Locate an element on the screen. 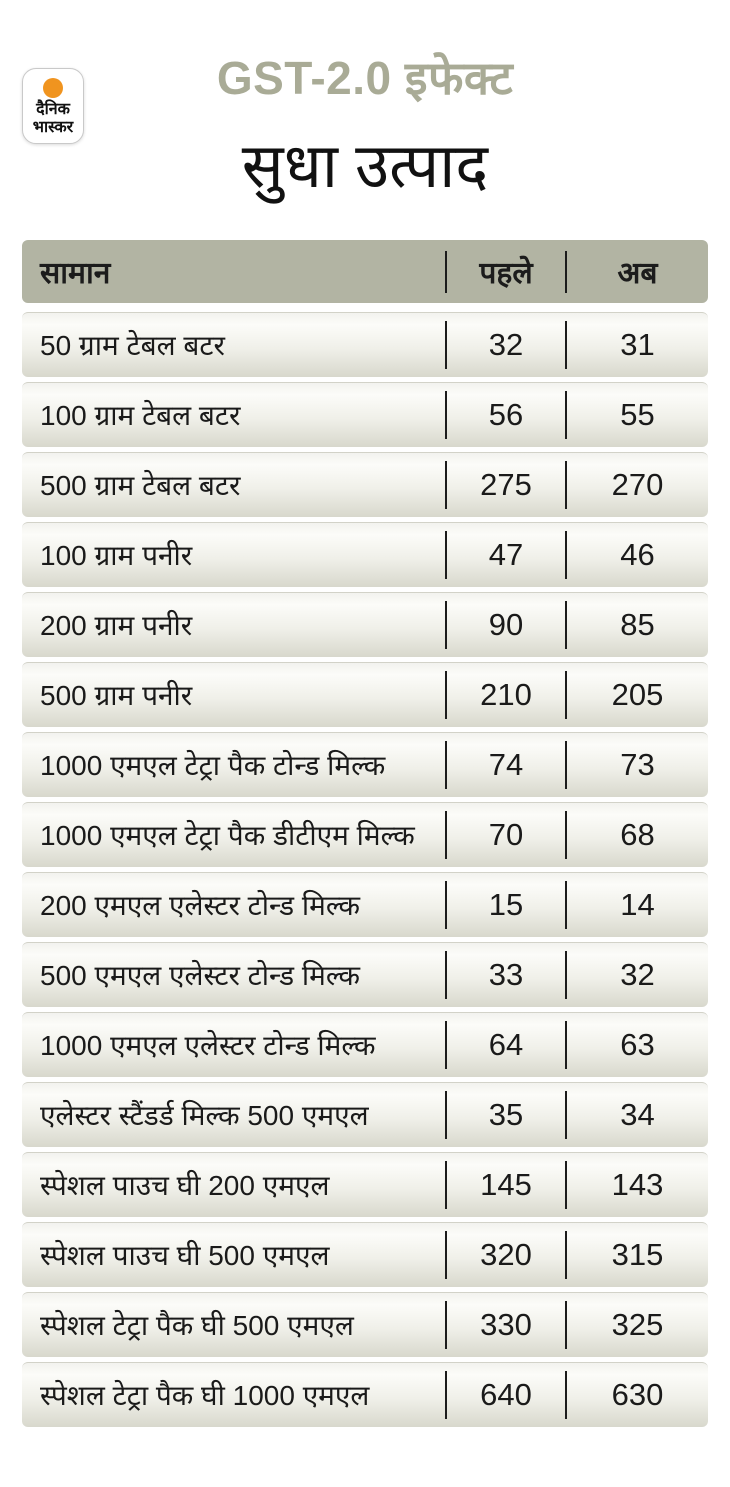  table-row: 200 एमएल एलेस्टर टोन्ड मिल्क 15 14 is located at coordinates (365, 904).